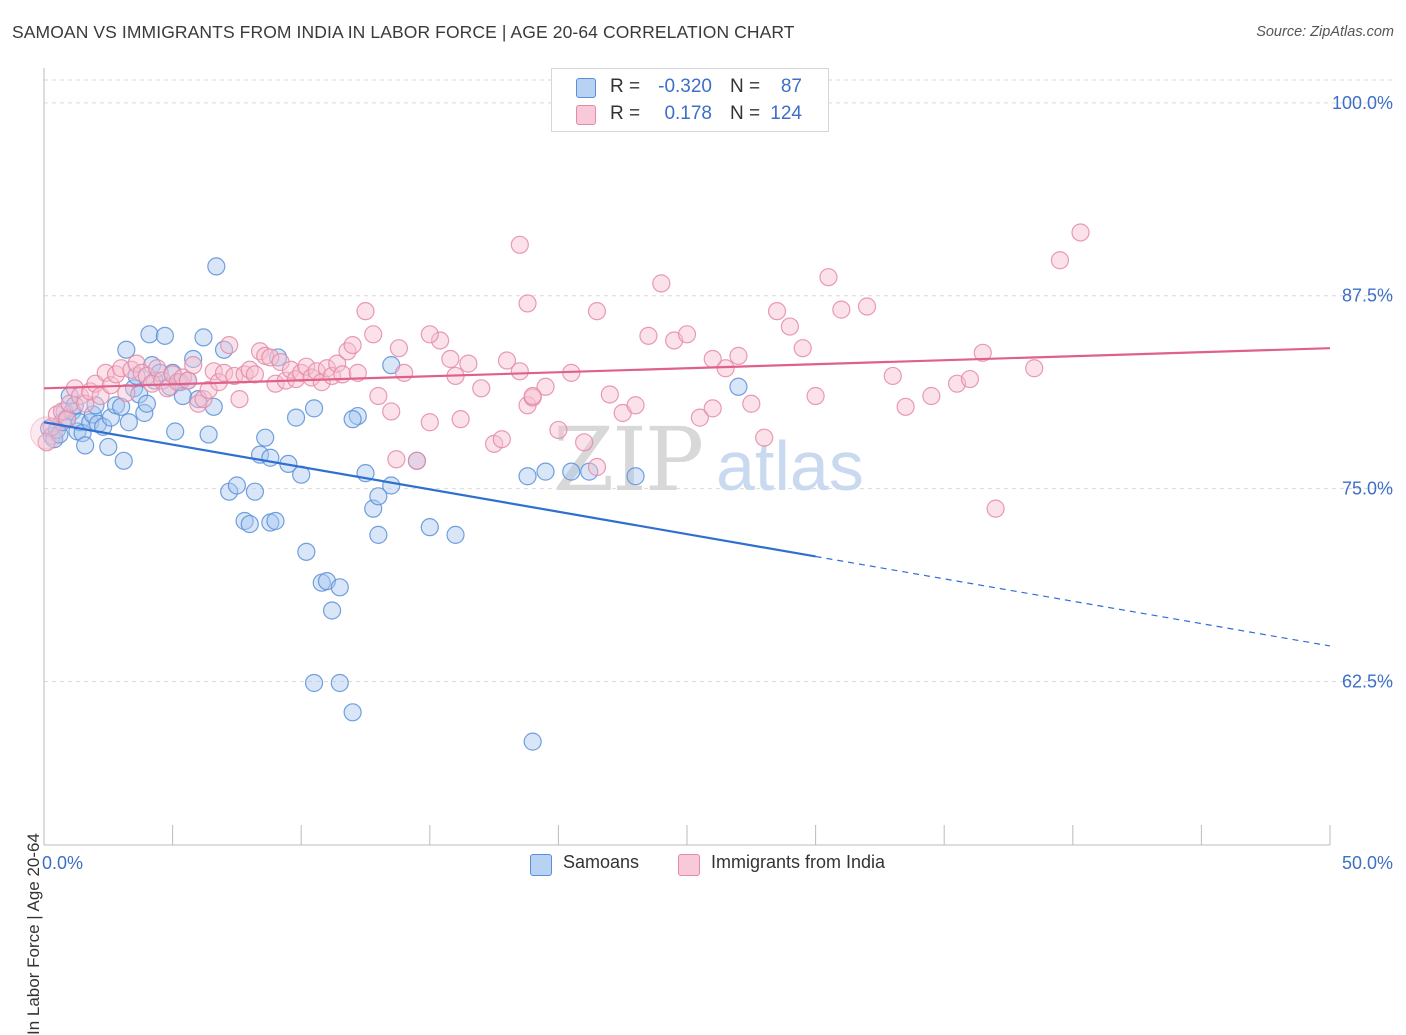 The width and height of the screenshot is (1406, 1035). I want to click on y-axis-label: In Labor Force | Age 20-64, so click(33, 934).